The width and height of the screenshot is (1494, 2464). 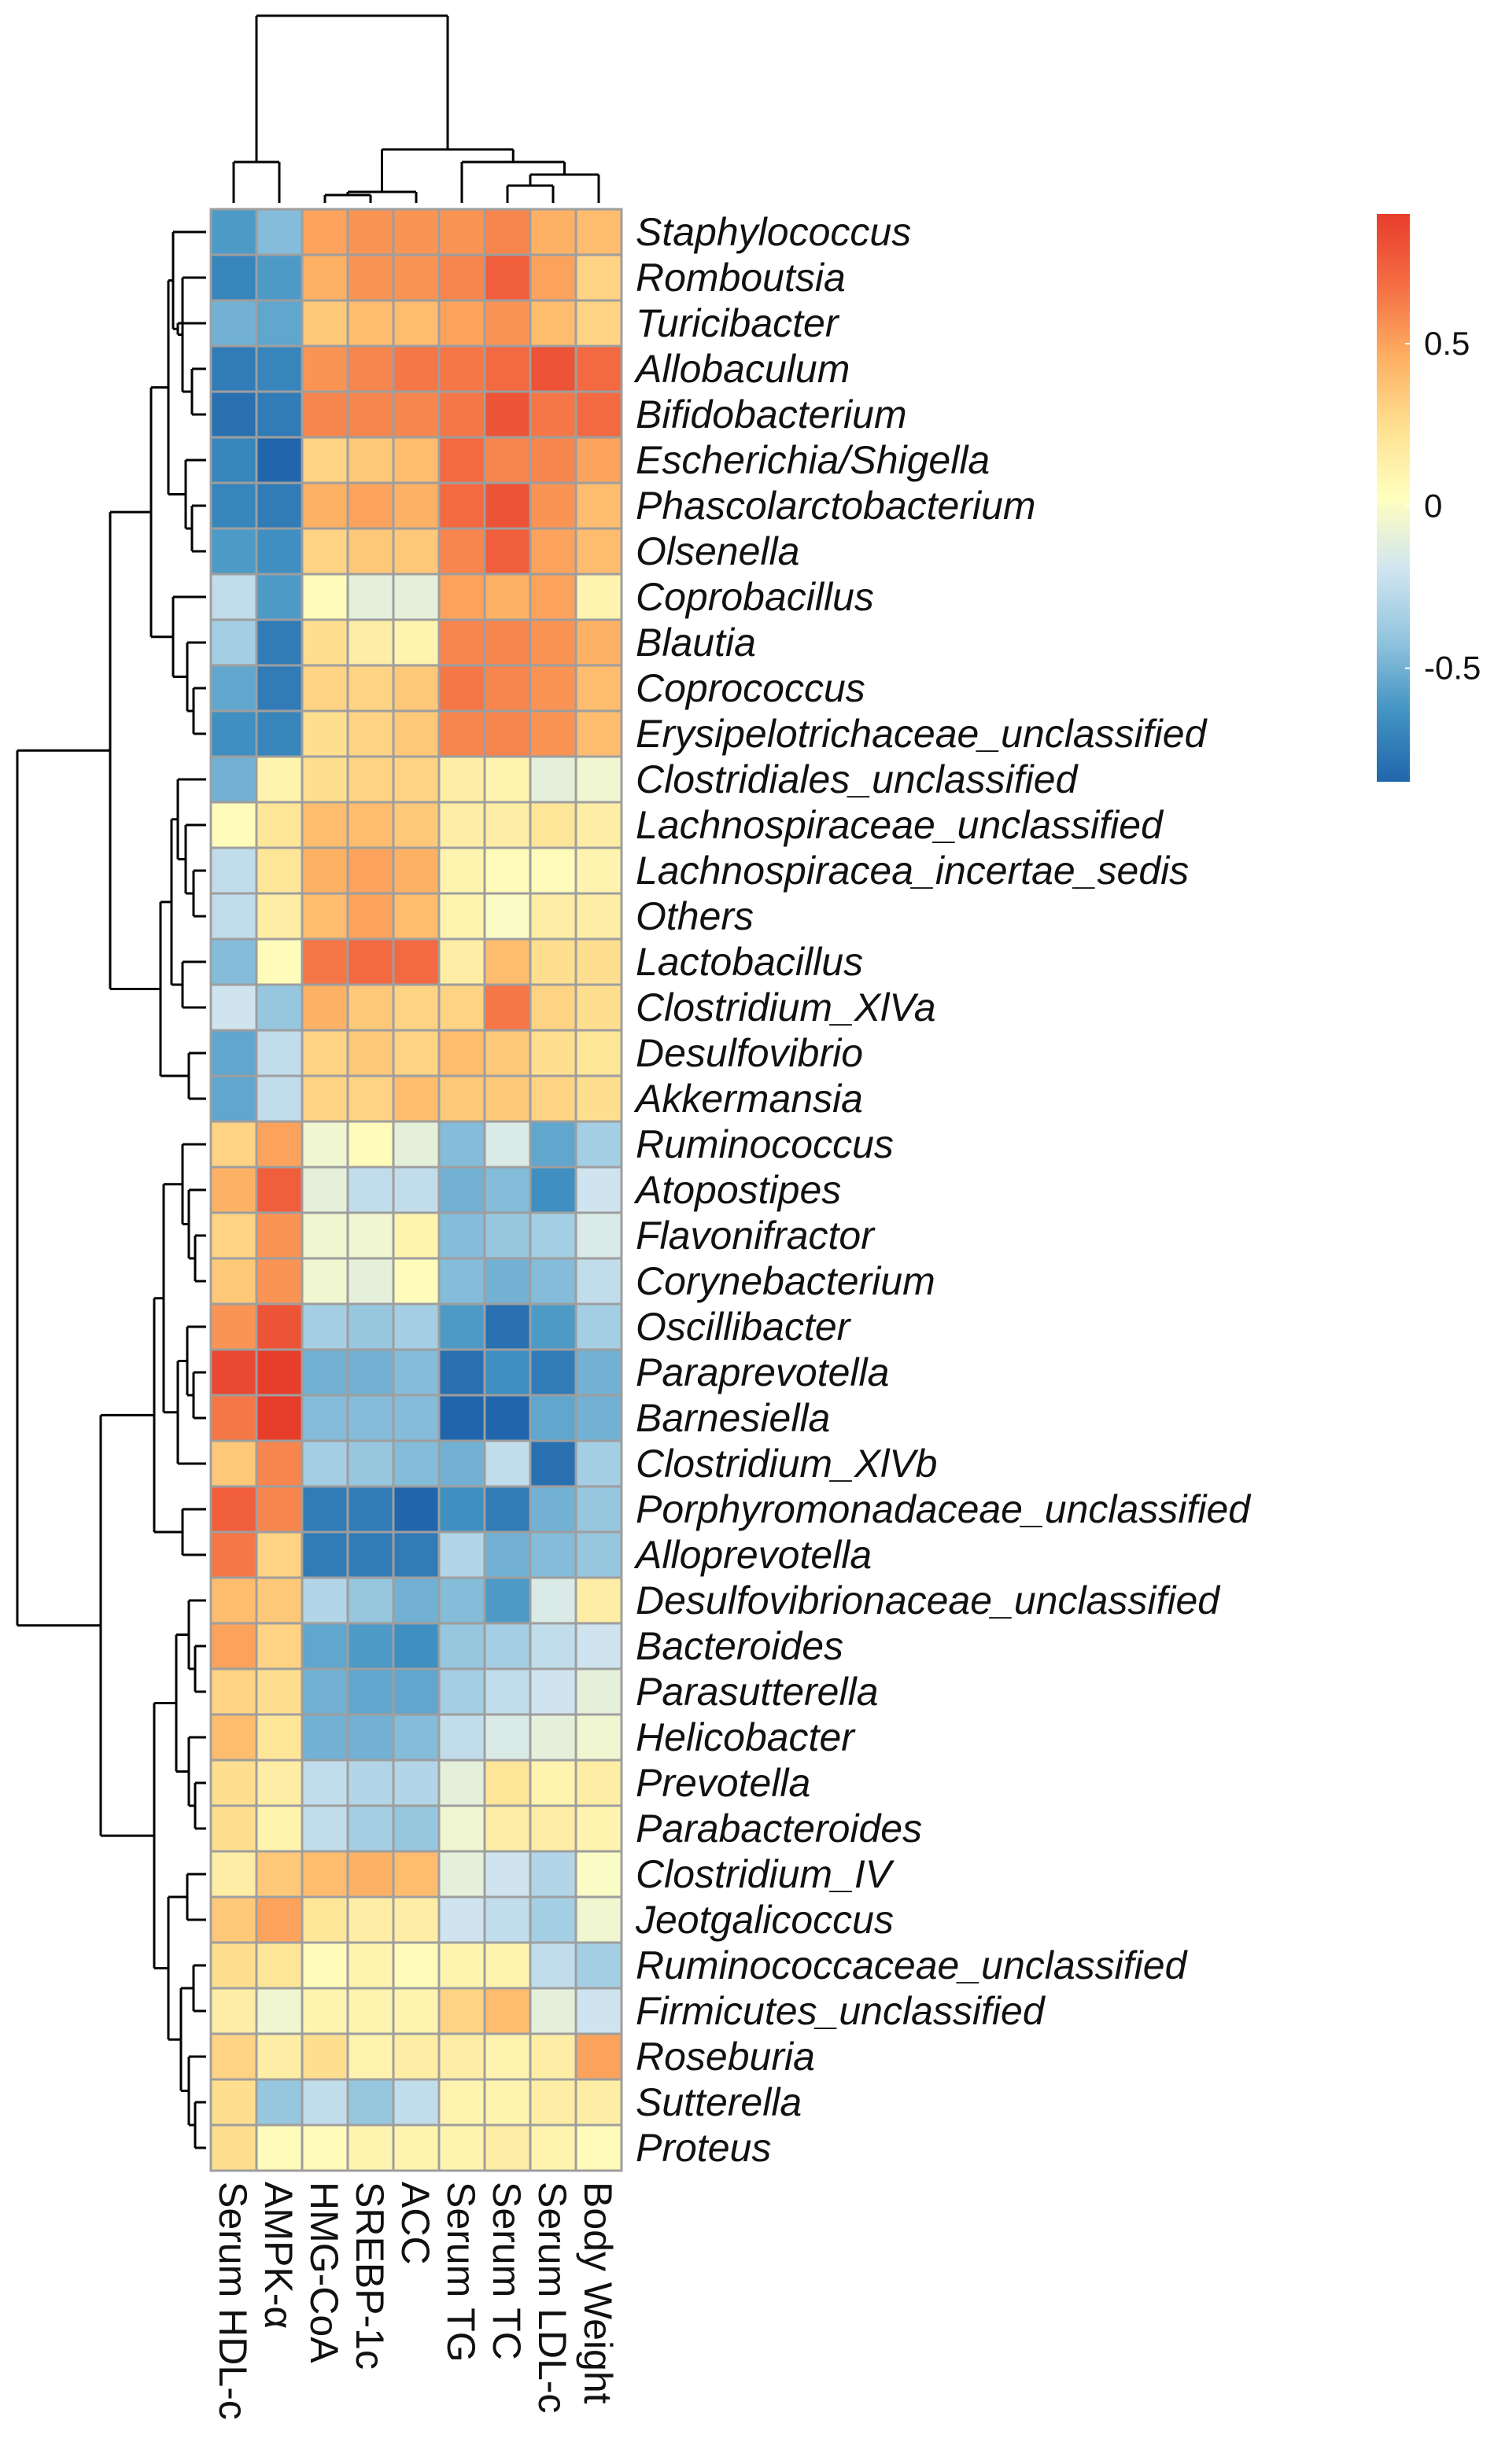 I want to click on row-label: Coprobacillus, so click(x=755, y=597).